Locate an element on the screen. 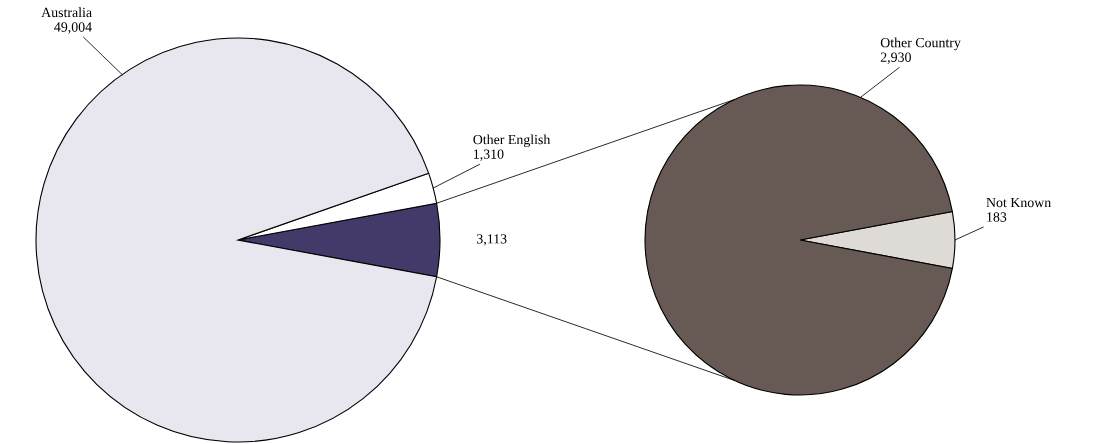  slice-label: Australia is located at coordinates (66, 12).